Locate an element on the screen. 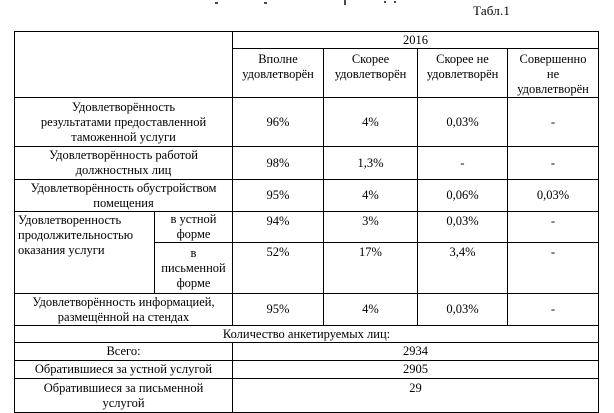 The height and width of the screenshot is (413, 614). column-header-cell: Скорее не удовлетворён is located at coordinates (462, 73).